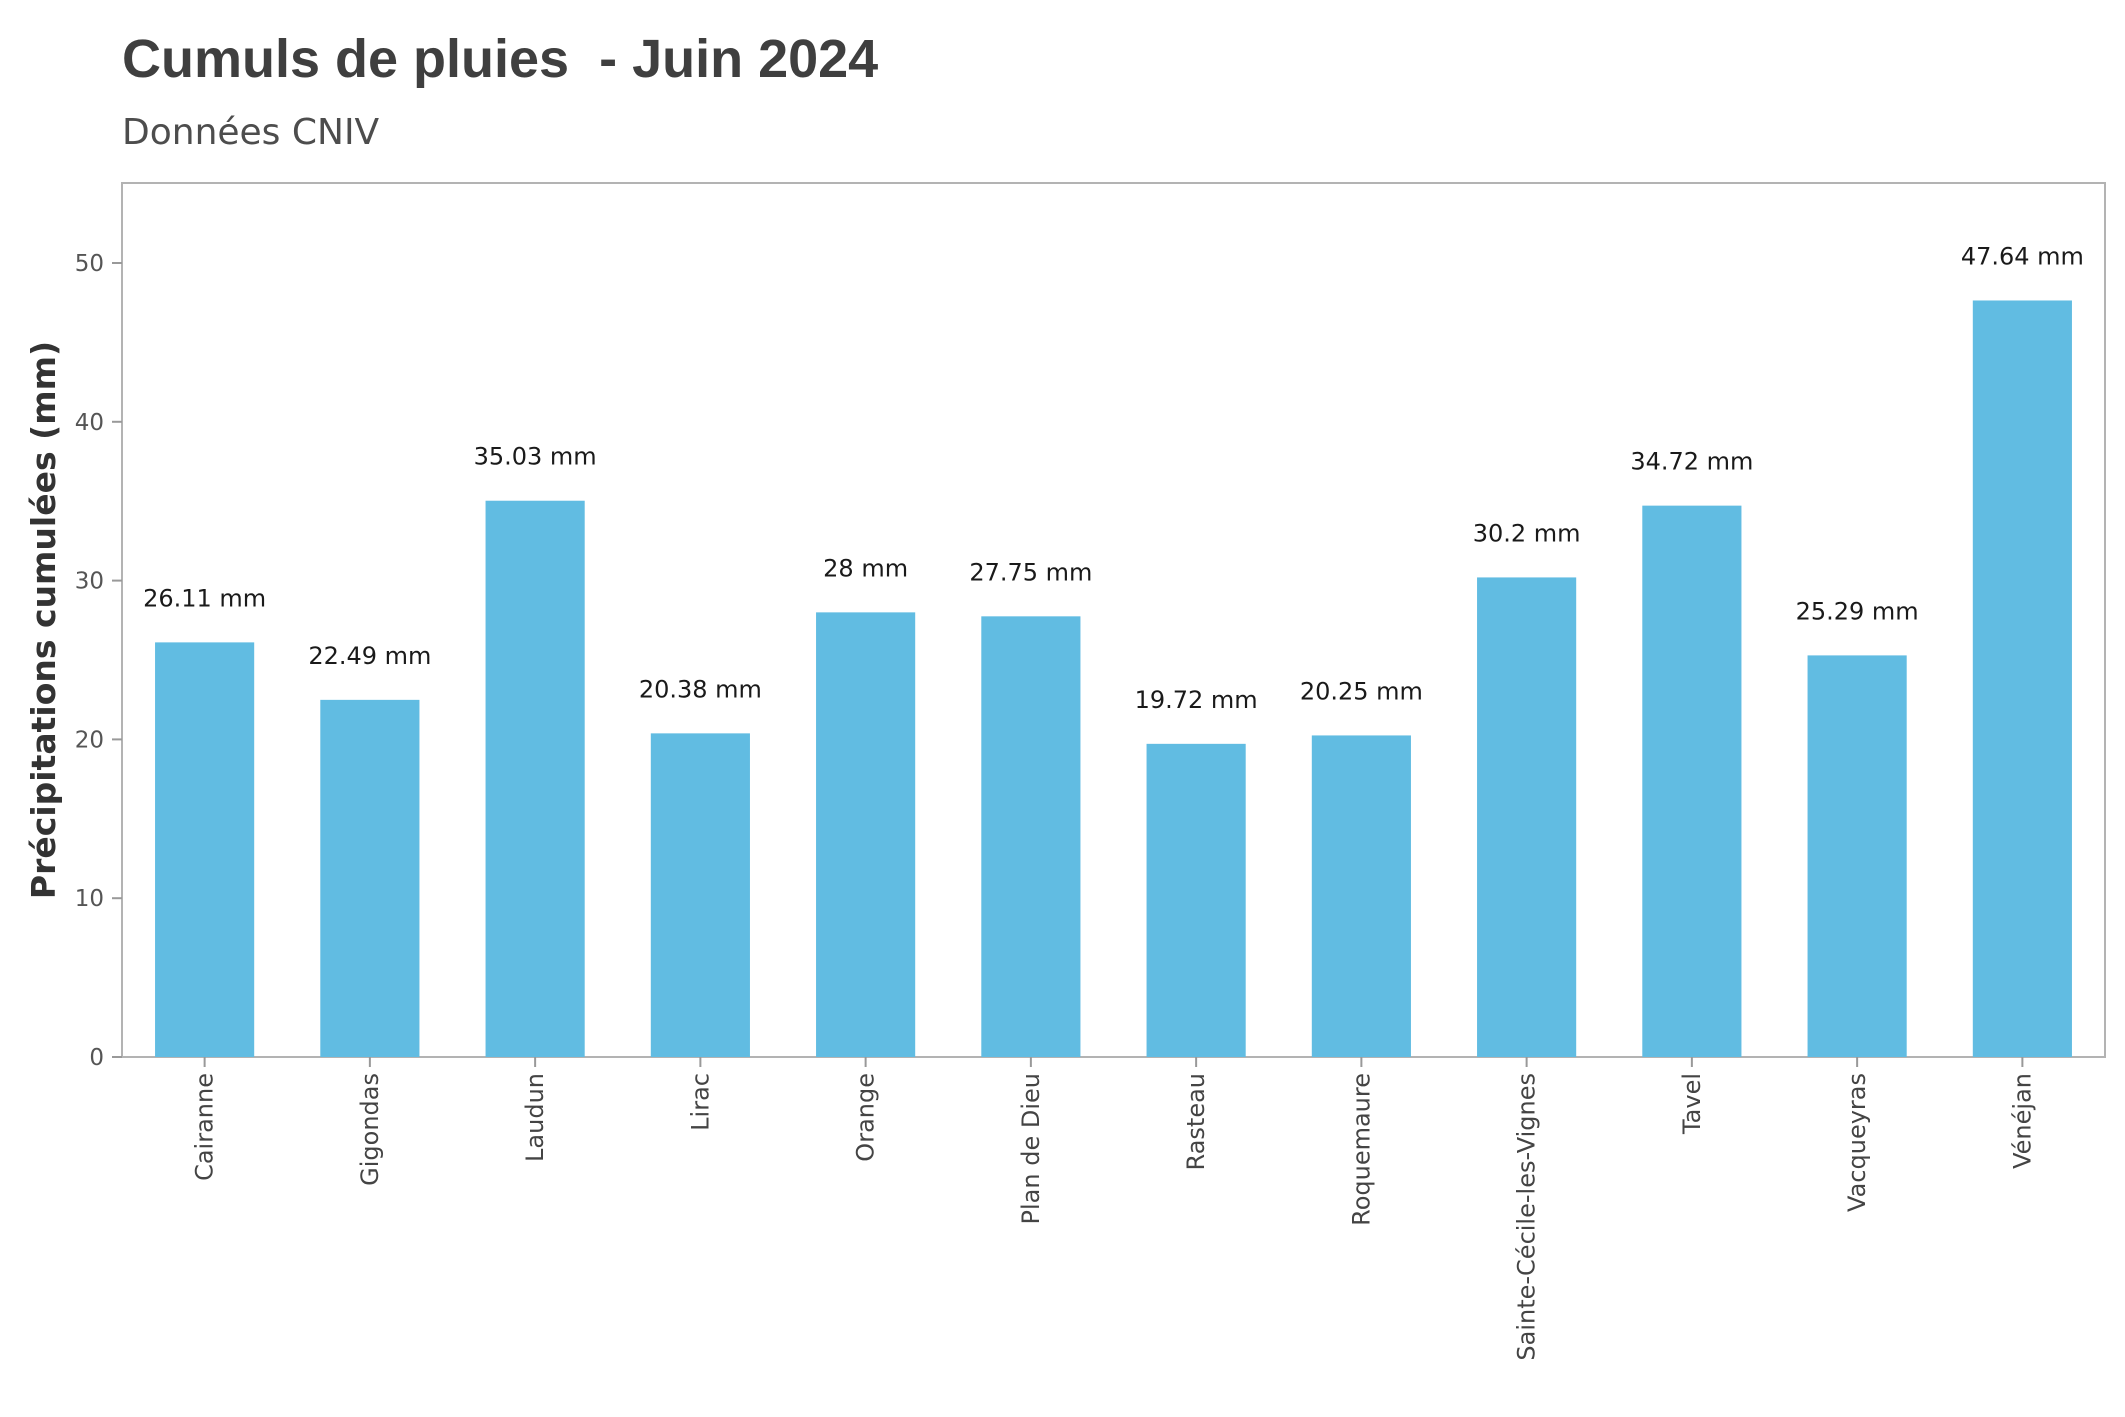 The height and width of the screenshot is (1417, 2125). I want to click on x-tick-label: Vacqueyras, so click(1857, 1142).